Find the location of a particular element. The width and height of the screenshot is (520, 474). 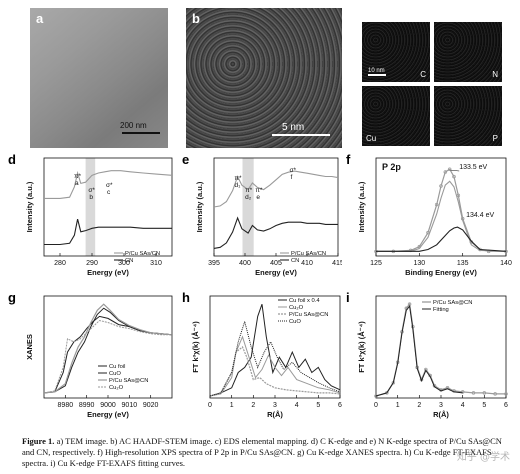

x-tick-label: 1 is located at coordinates (398, 405).